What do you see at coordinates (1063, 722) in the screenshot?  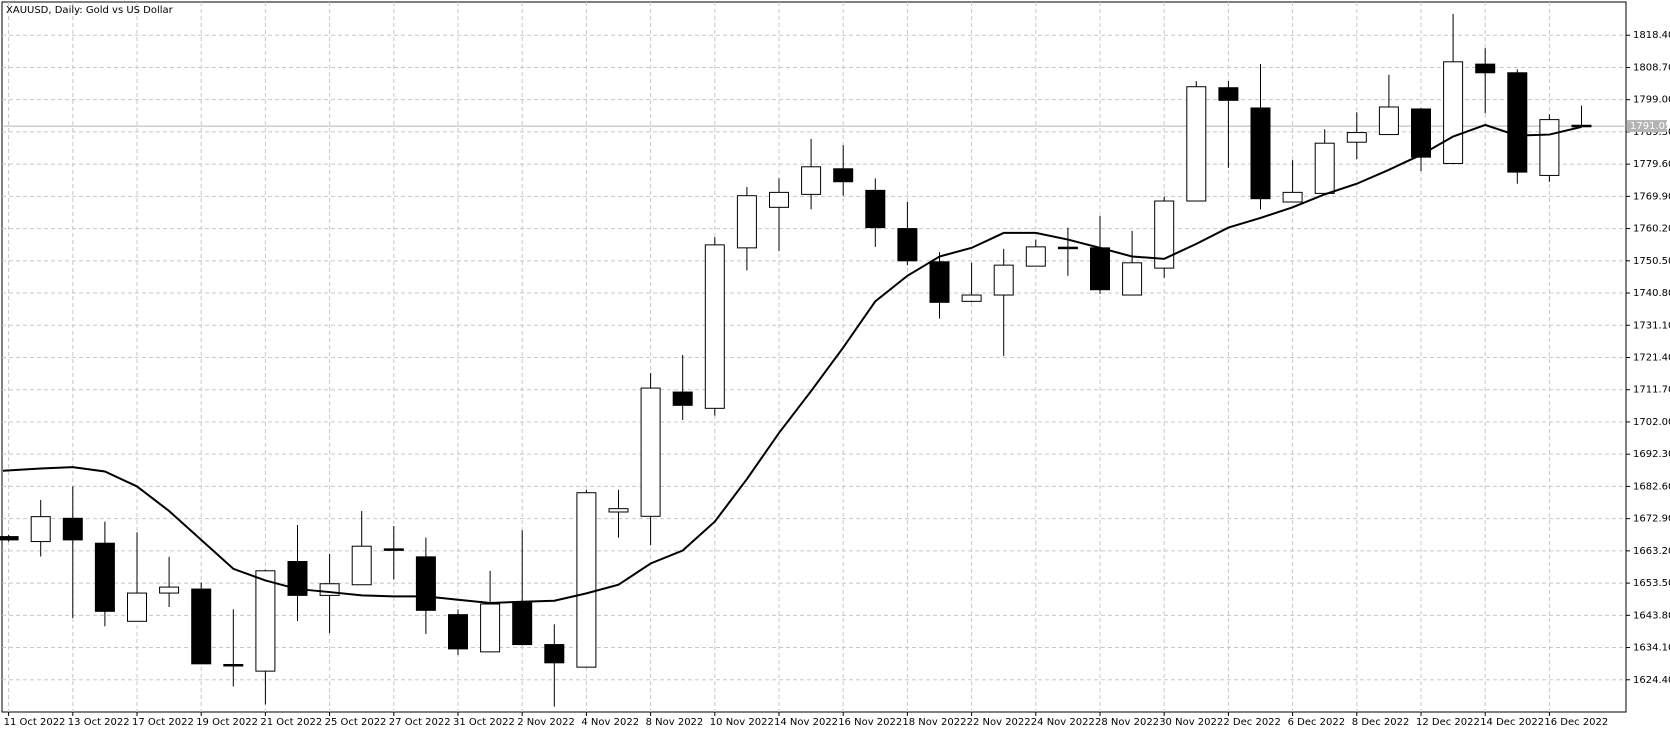 I see `x-tick-label: 24 Nov 2022` at bounding box center [1063, 722].